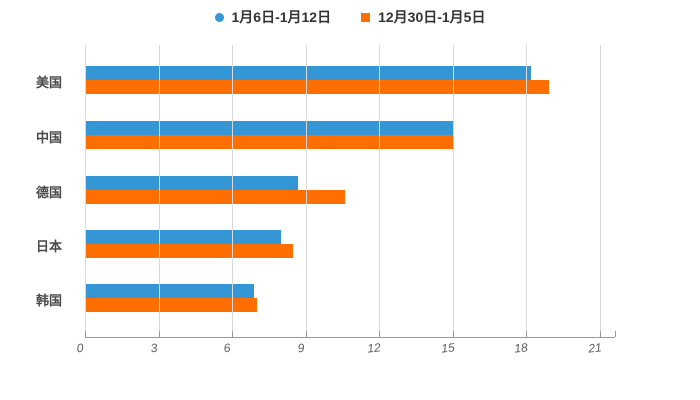 The height and width of the screenshot is (400, 700). What do you see at coordinates (48, 192) in the screenshot?
I see `category-label-3: 德国` at bounding box center [48, 192].